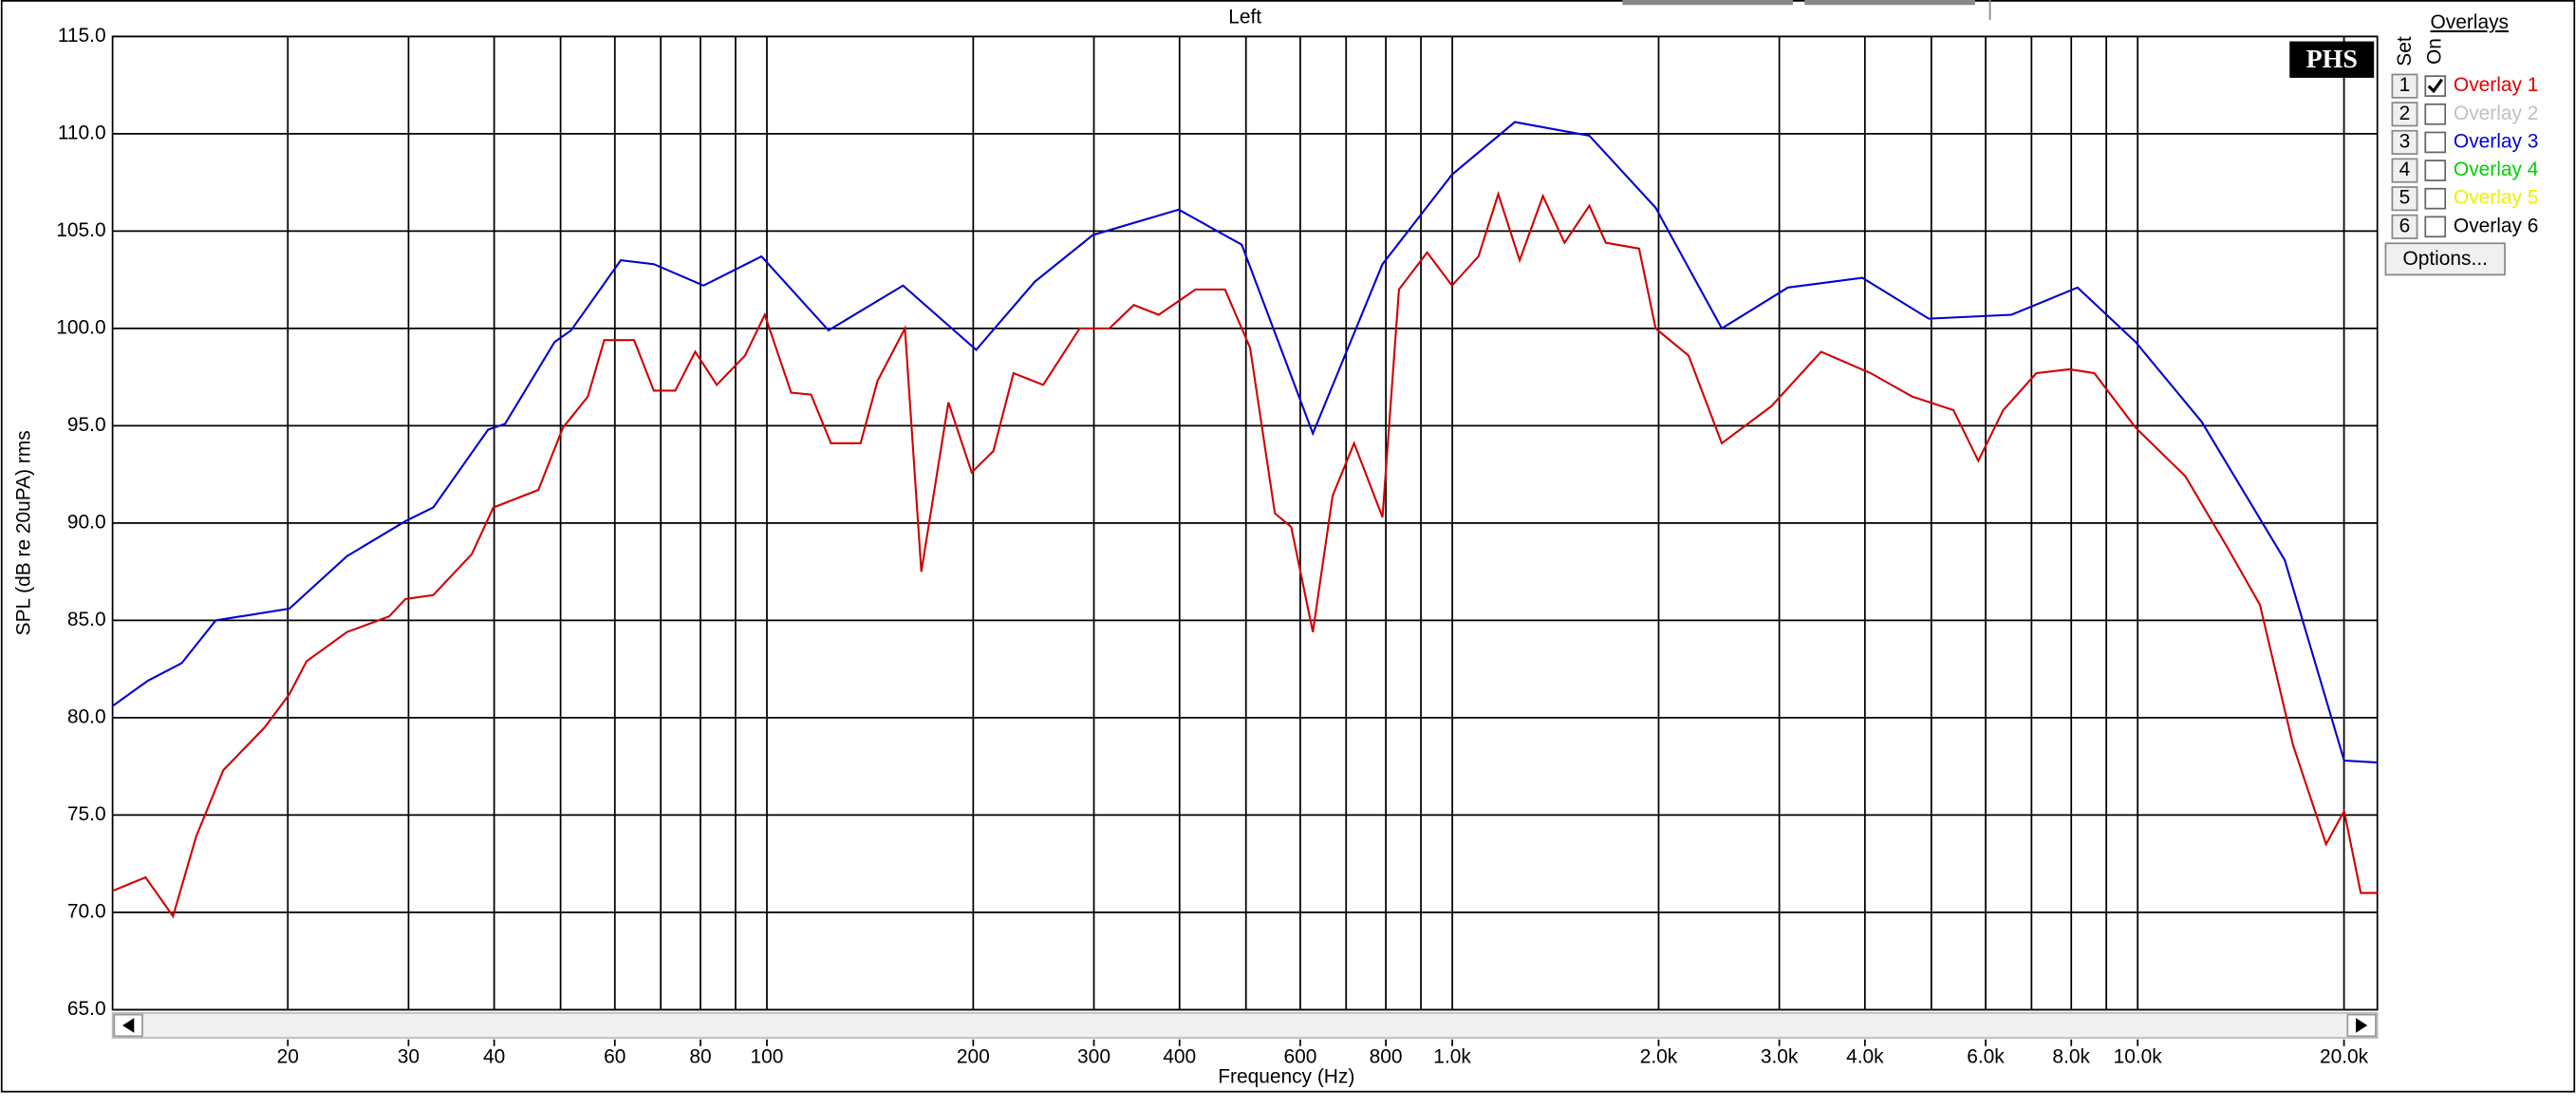 Image resolution: width=2576 pixels, height=1109 pixels. What do you see at coordinates (1865, 1056) in the screenshot?
I see `x-tick-label: 4.0k` at bounding box center [1865, 1056].